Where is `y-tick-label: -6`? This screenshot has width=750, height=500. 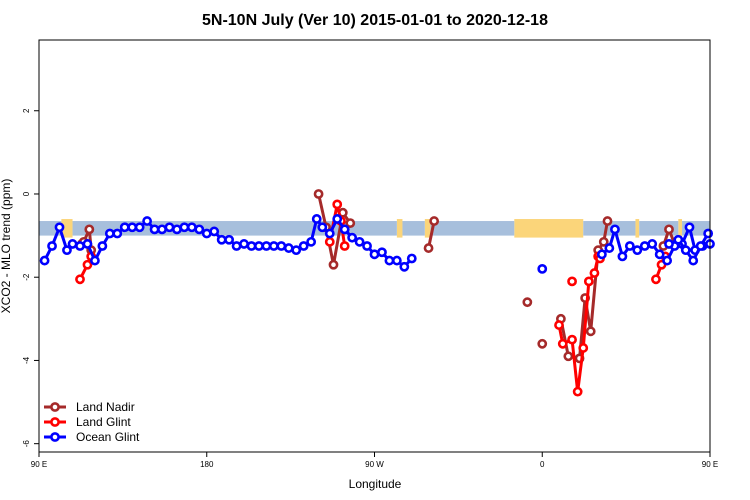
y-tick-label: -6 is located at coordinates (26, 444).